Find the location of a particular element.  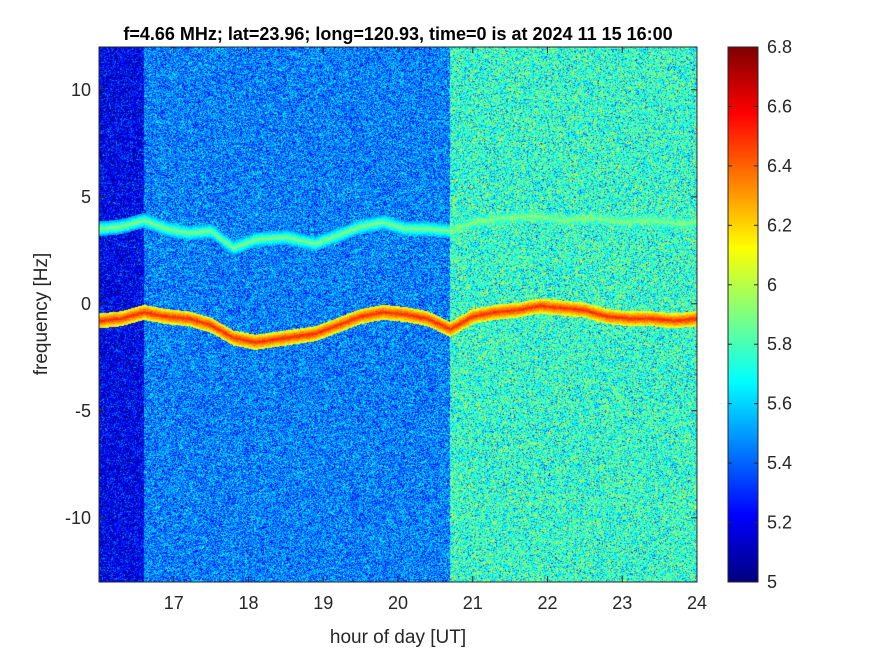

colorbar-ticks: 6.8 6.6 6.4 6.2 6 5.8 5.6 5.4 5.2 5 is located at coordinates (760, 314).